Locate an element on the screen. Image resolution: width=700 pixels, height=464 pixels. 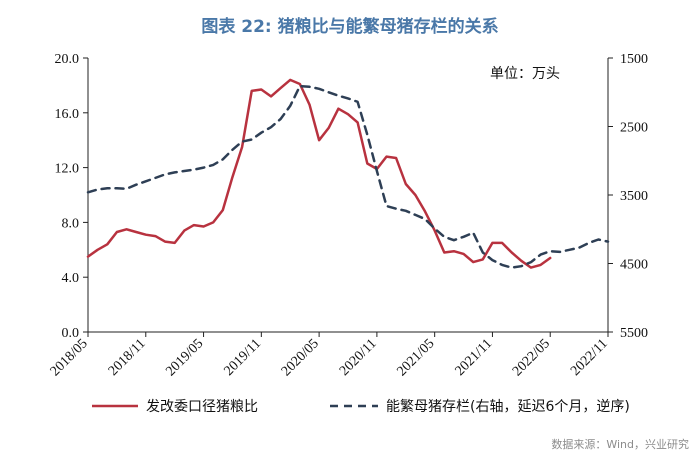
chart-title: 图表 22: 猪粮比与能繁母猪存栏的关系 is located at coordinates (349, 26).